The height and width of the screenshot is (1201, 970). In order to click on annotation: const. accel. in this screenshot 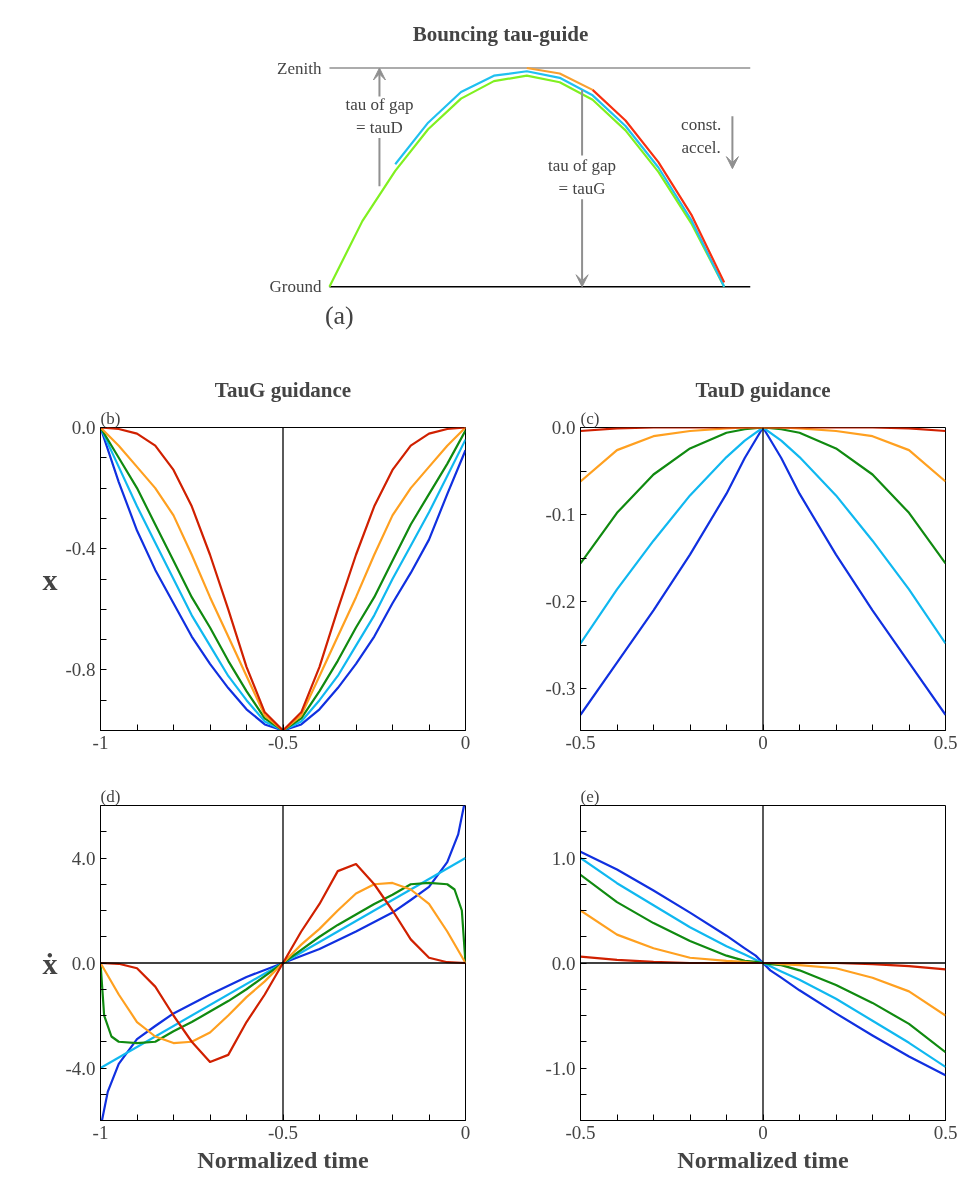, I will do `click(701, 135)`.